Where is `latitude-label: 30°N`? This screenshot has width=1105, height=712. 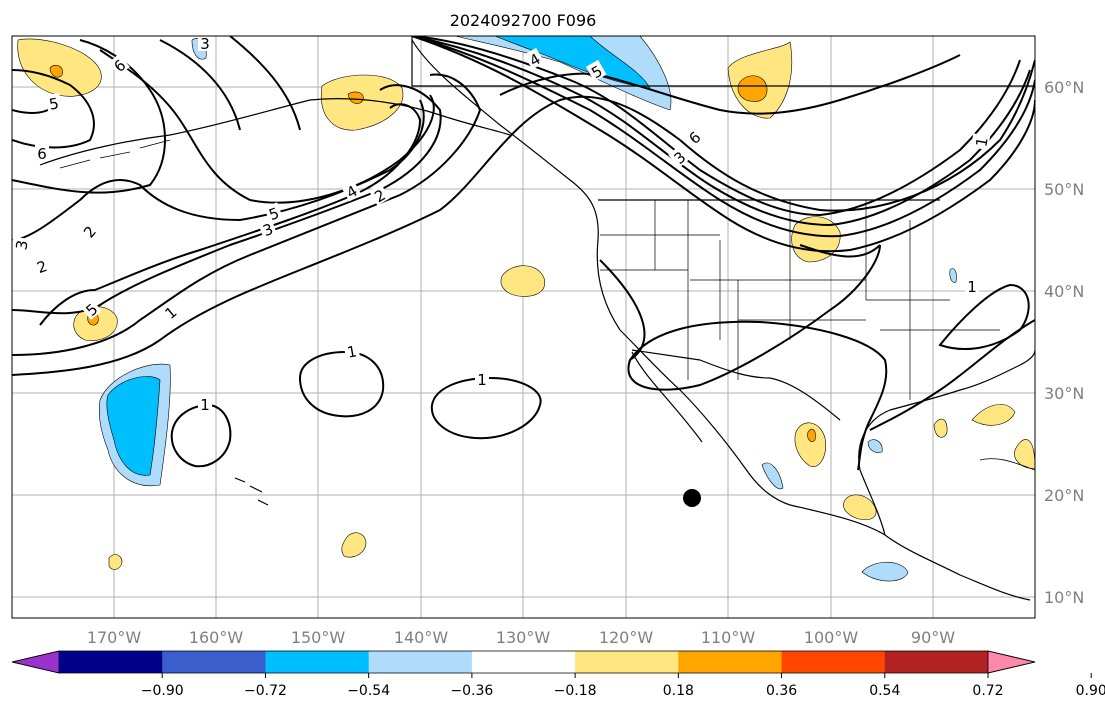 latitude-label: 30°N is located at coordinates (1064, 393).